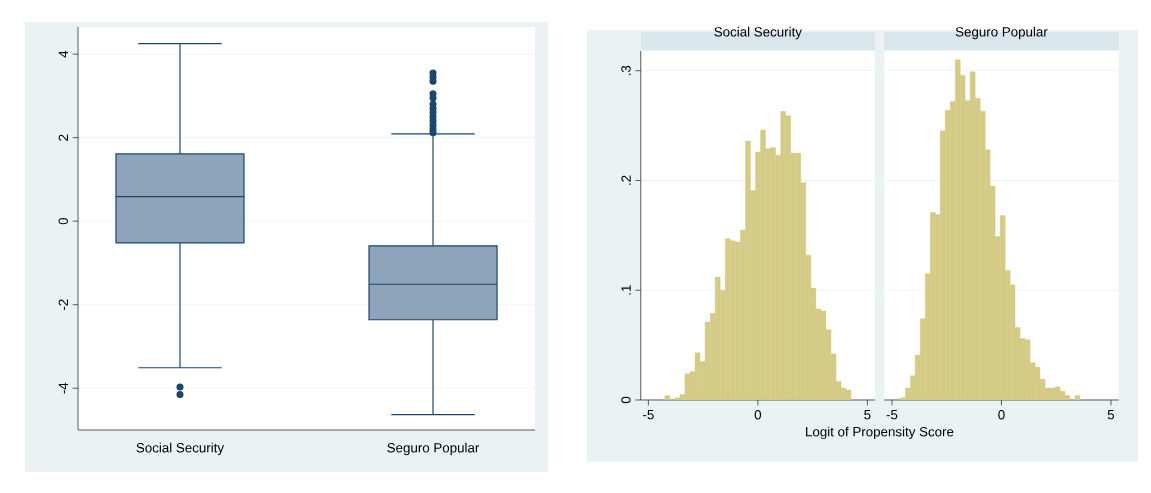  Describe the element at coordinates (758, 33) in the screenshot. I see `chart-title: Social Security` at that location.